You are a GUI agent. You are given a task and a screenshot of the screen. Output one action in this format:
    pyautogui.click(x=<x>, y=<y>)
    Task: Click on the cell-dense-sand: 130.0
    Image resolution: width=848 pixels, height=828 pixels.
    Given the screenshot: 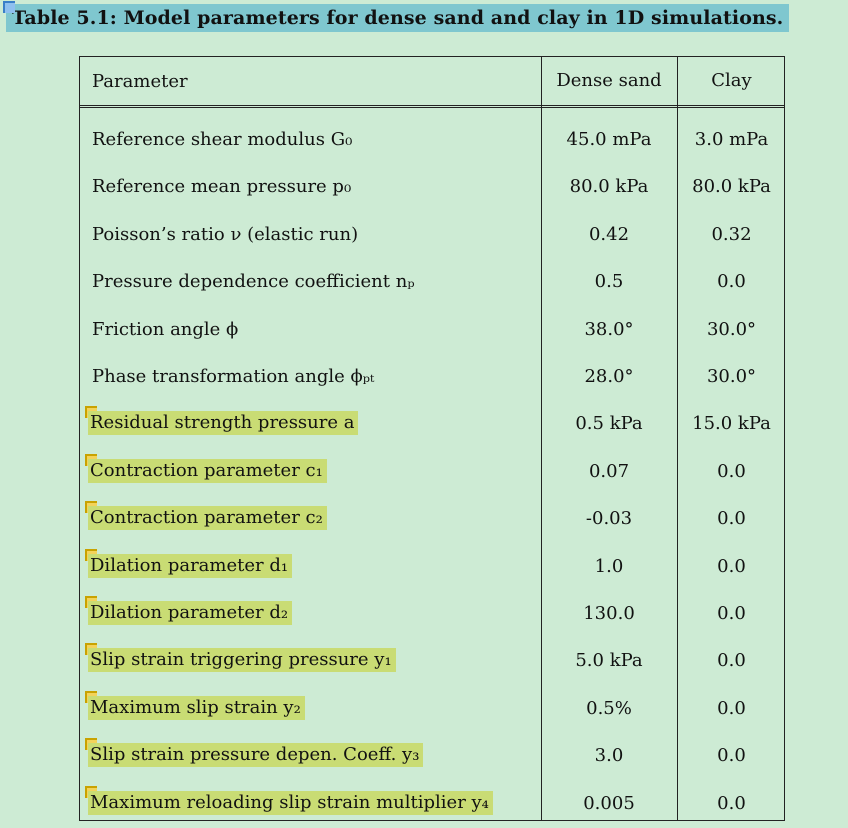 What is the action you would take?
    pyautogui.click(x=609, y=613)
    